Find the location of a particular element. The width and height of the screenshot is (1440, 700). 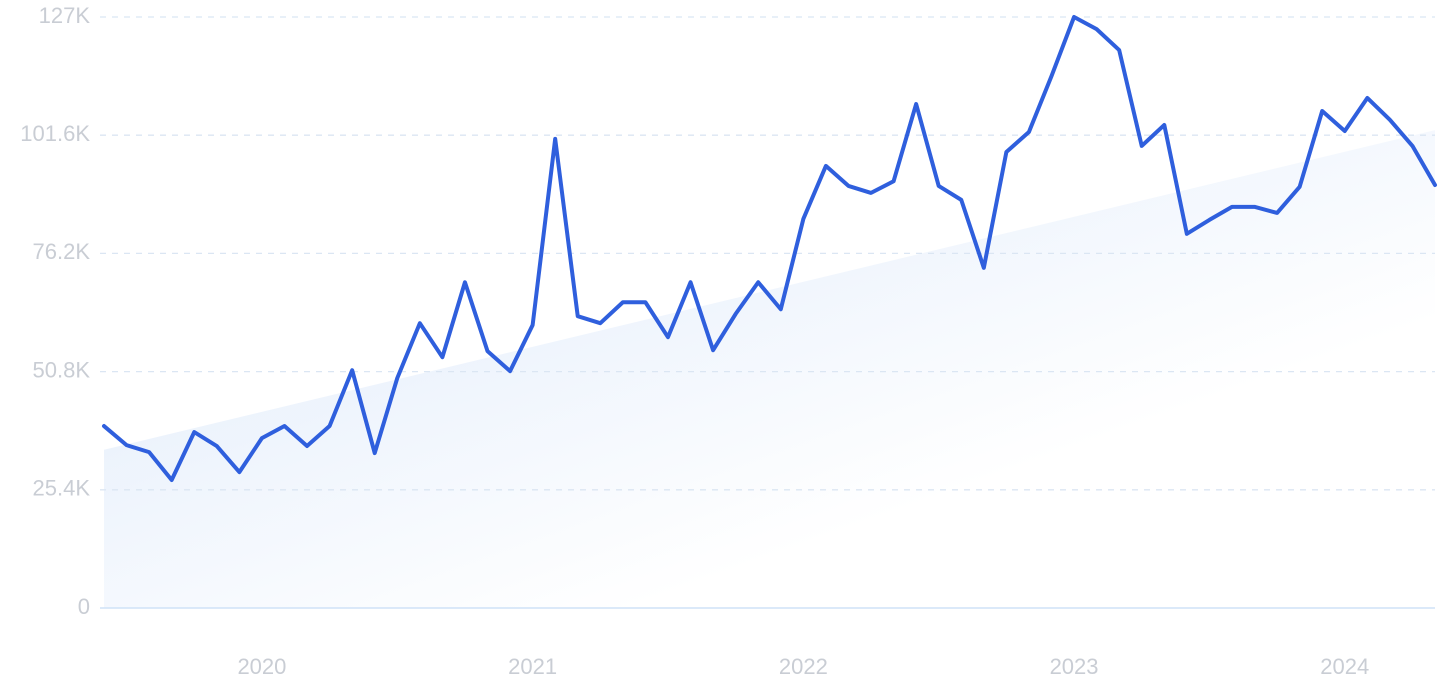

y-tick-label: 76.2K is located at coordinates (62, 251).